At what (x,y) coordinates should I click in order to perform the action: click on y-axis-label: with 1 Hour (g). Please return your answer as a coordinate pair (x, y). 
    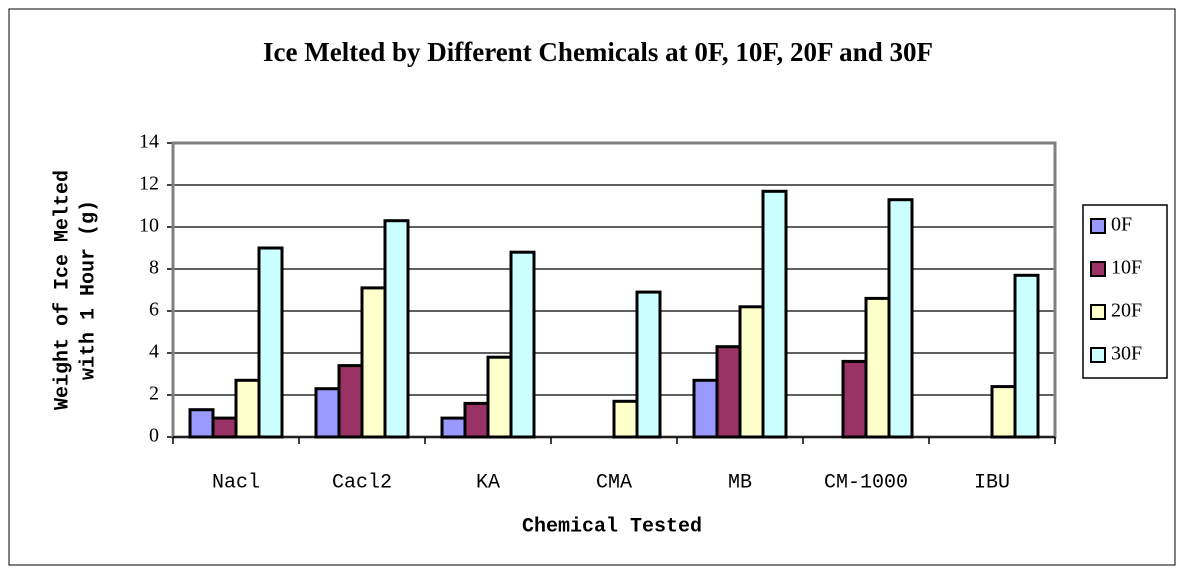
    Looking at the image, I should click on (88, 290).